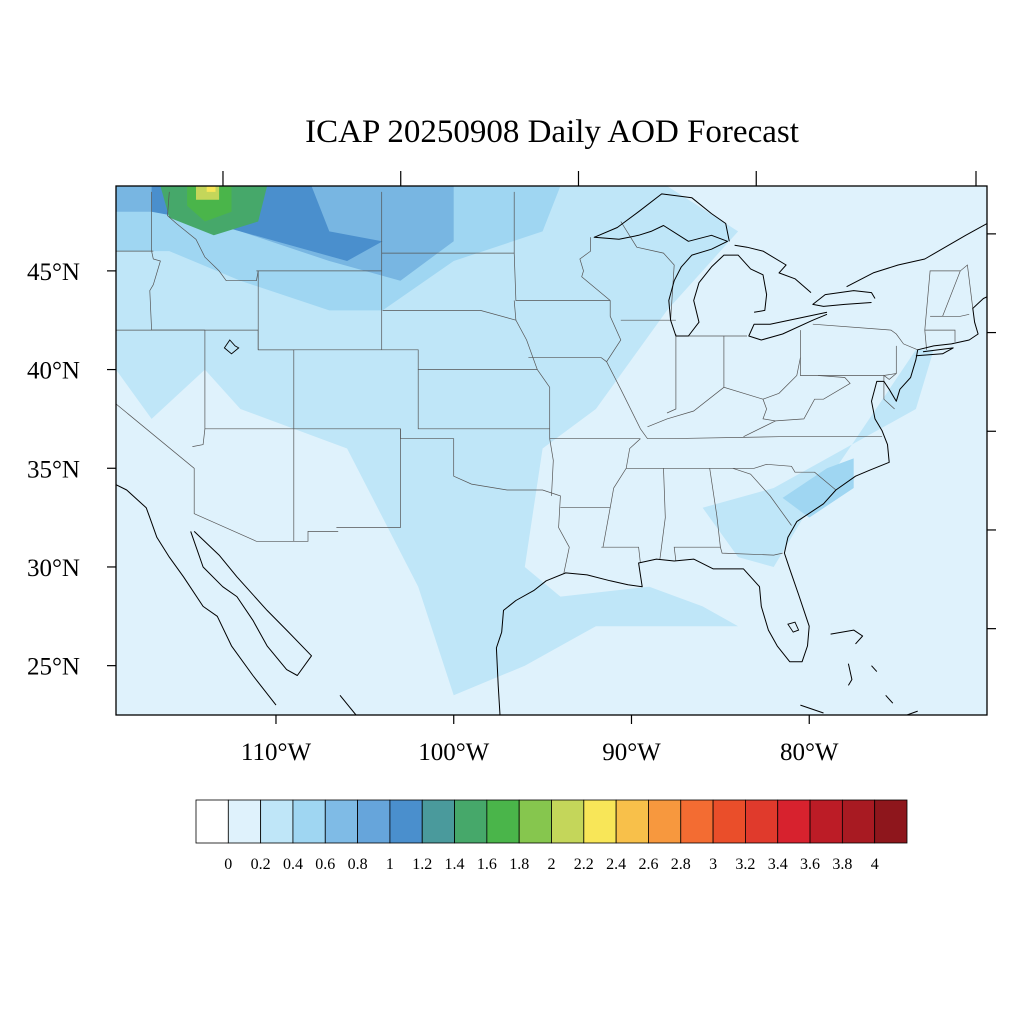 This screenshot has height=1024, width=1024. I want to click on colorbar-label: 0.6, so click(325, 864).